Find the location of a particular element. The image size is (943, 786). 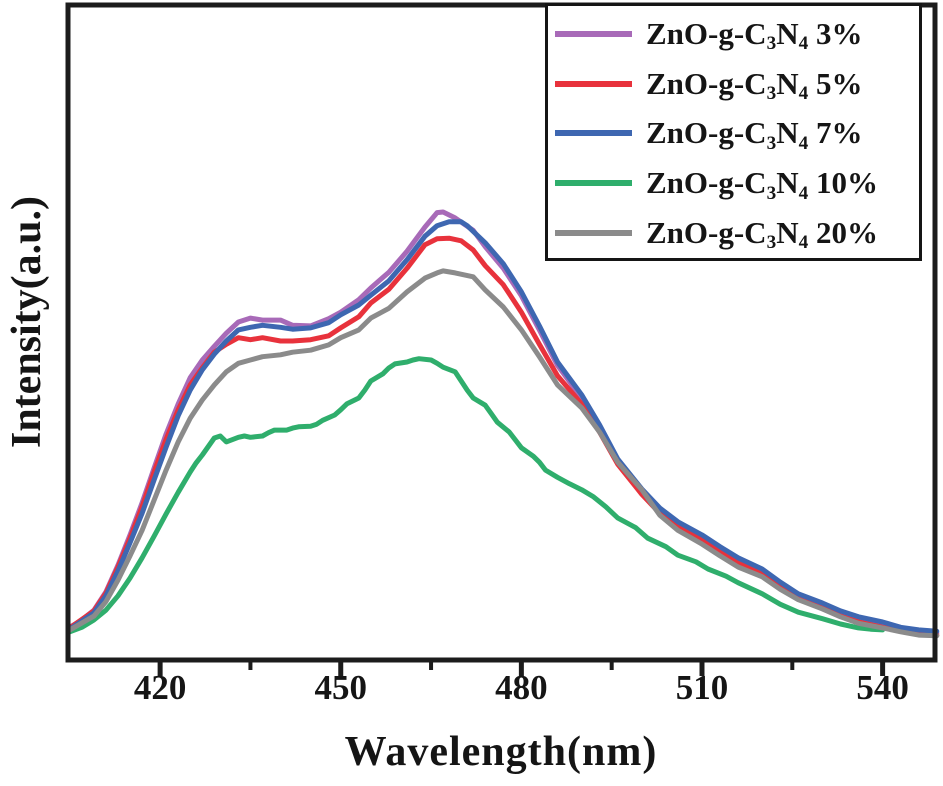

legend-item: ZnO-g-C3N4 7% is located at coordinates (733, 133).